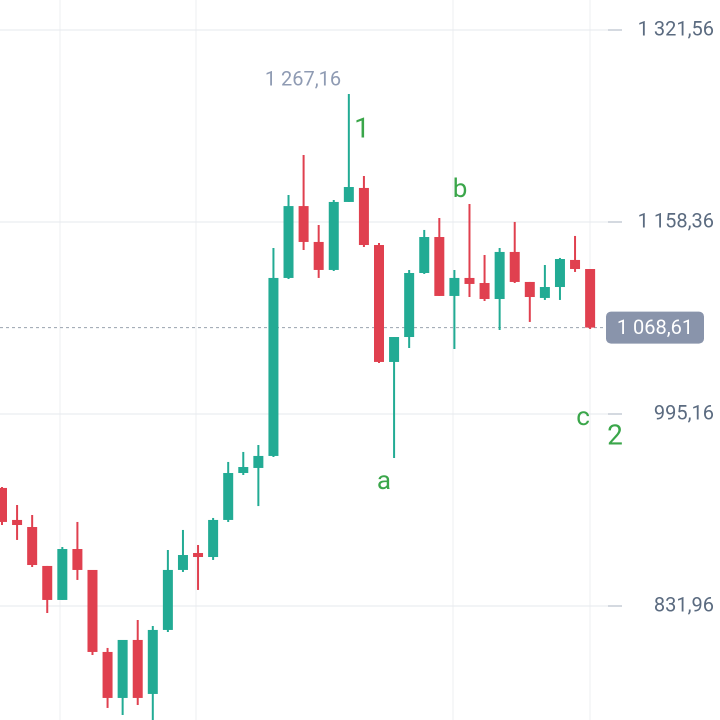 This screenshot has width=720, height=720. I want to click on wave-annotation: a, so click(384, 481).